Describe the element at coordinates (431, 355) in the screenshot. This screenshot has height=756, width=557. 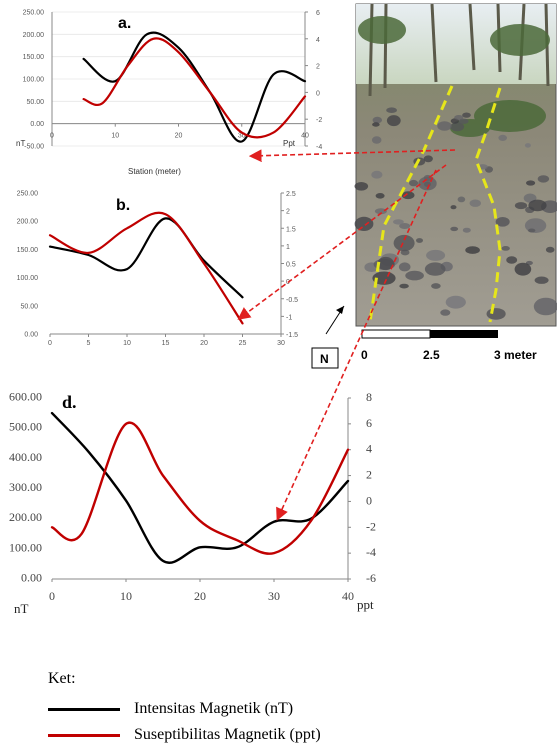
I see `scale-label-2-5: 2.5` at that location.